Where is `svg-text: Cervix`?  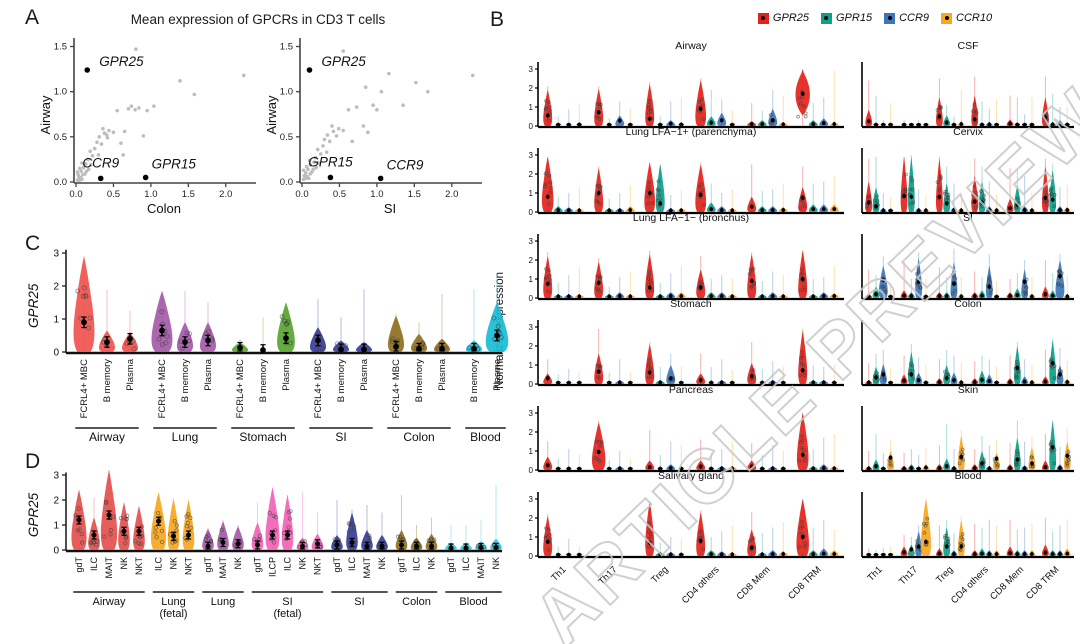 svg-text: Cervix is located at coordinates (968, 132).